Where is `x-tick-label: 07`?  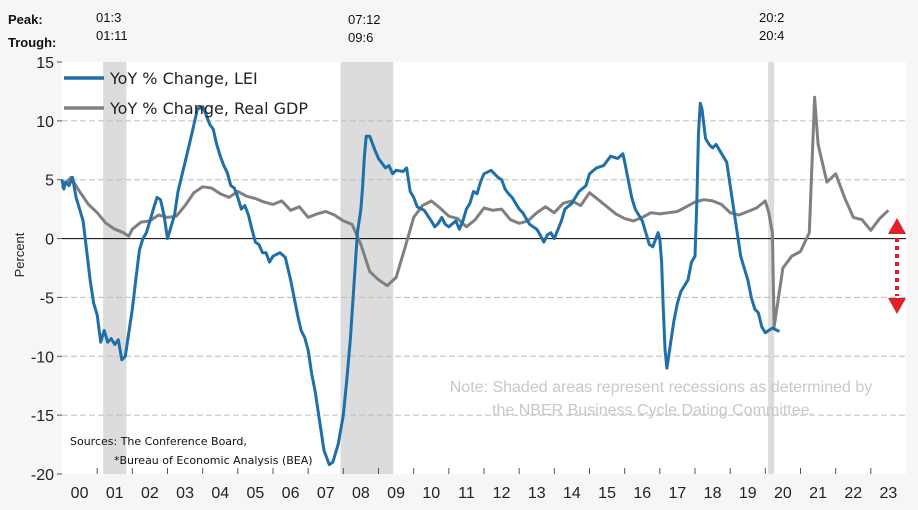
x-tick-label: 07 is located at coordinates (326, 493).